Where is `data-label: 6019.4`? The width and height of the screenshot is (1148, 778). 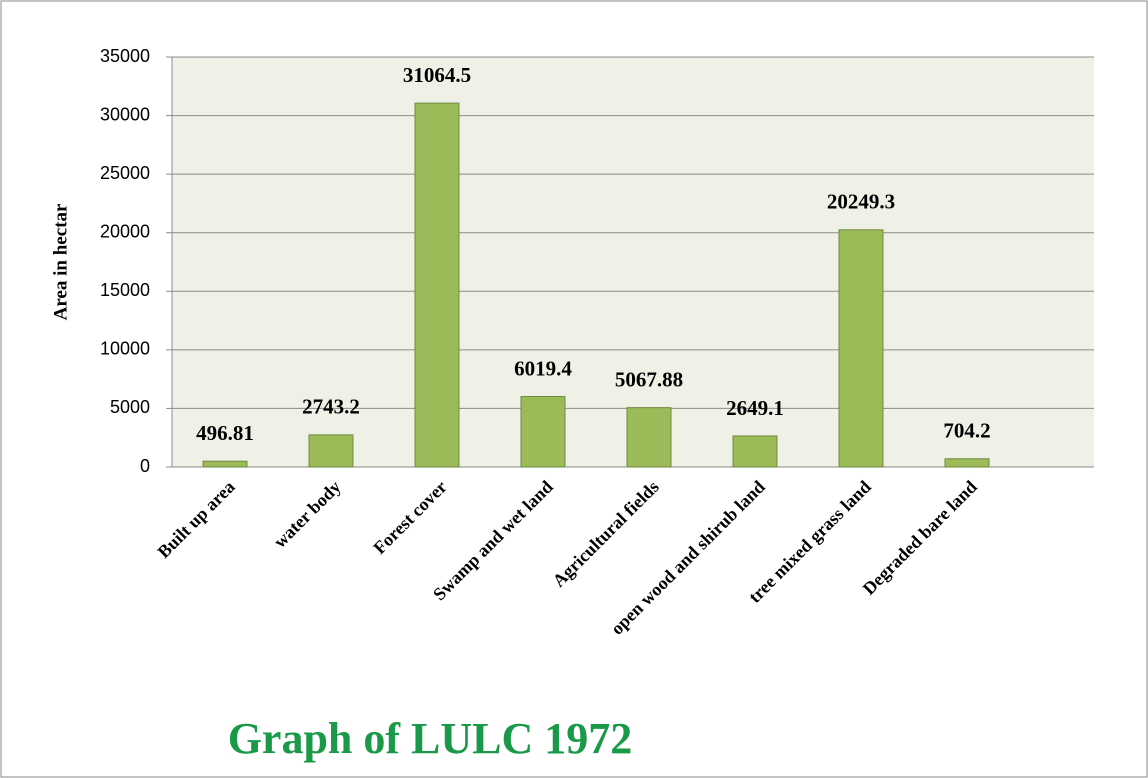 data-label: 6019.4 is located at coordinates (543, 368).